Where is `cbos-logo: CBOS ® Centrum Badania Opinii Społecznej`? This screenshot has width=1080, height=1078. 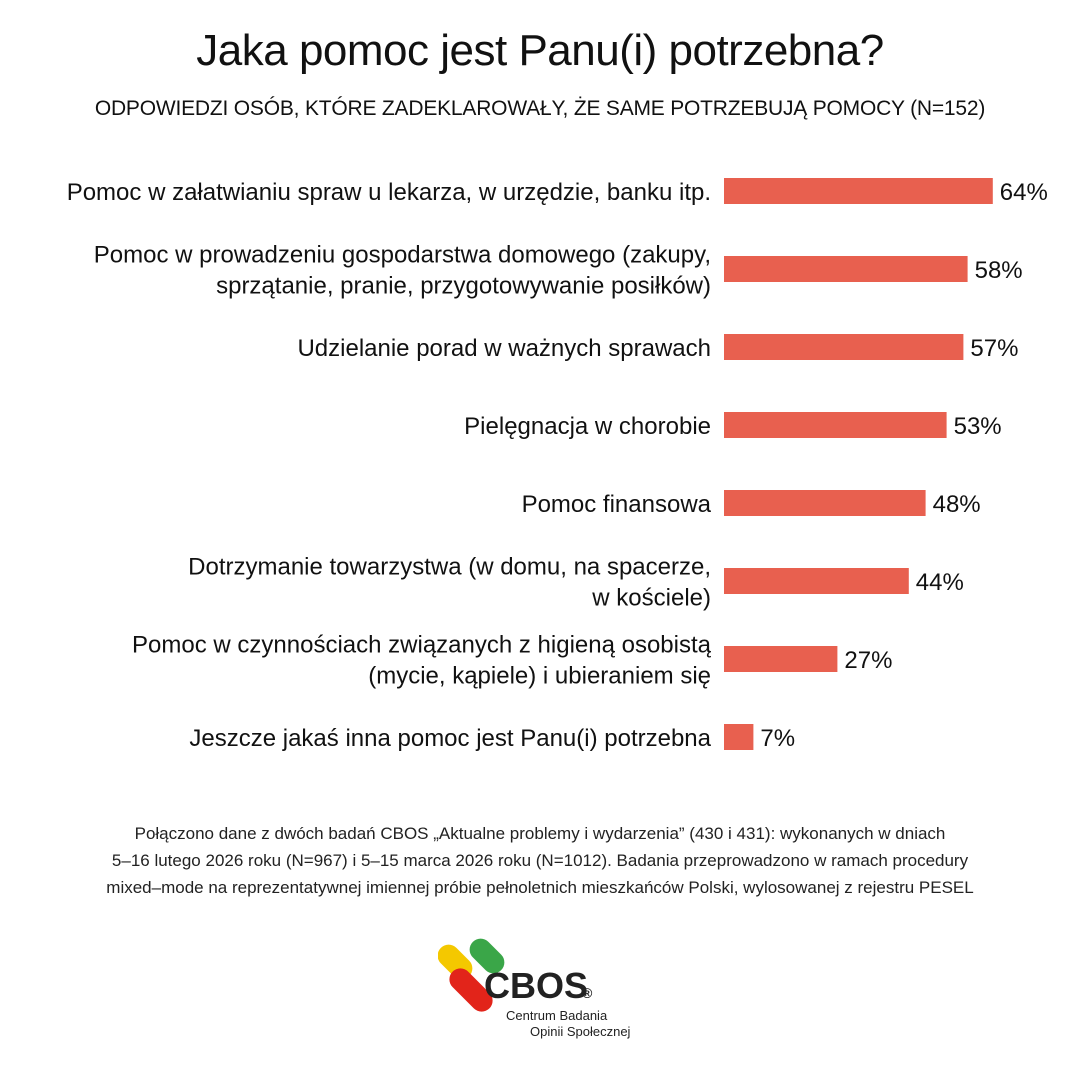
cbos-logo: CBOS ® Centrum Badania Opinii Społecznej is located at coordinates (534, 988).